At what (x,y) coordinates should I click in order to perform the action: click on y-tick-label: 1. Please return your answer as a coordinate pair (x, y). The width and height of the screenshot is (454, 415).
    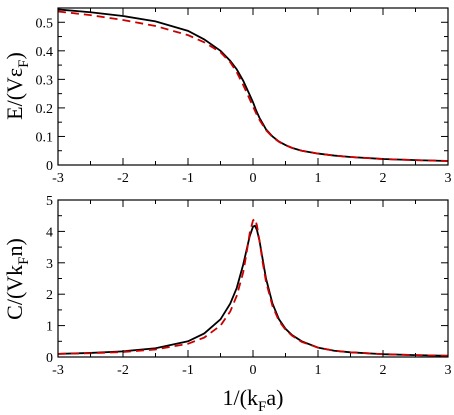
    Looking at the image, I should click on (49, 327).